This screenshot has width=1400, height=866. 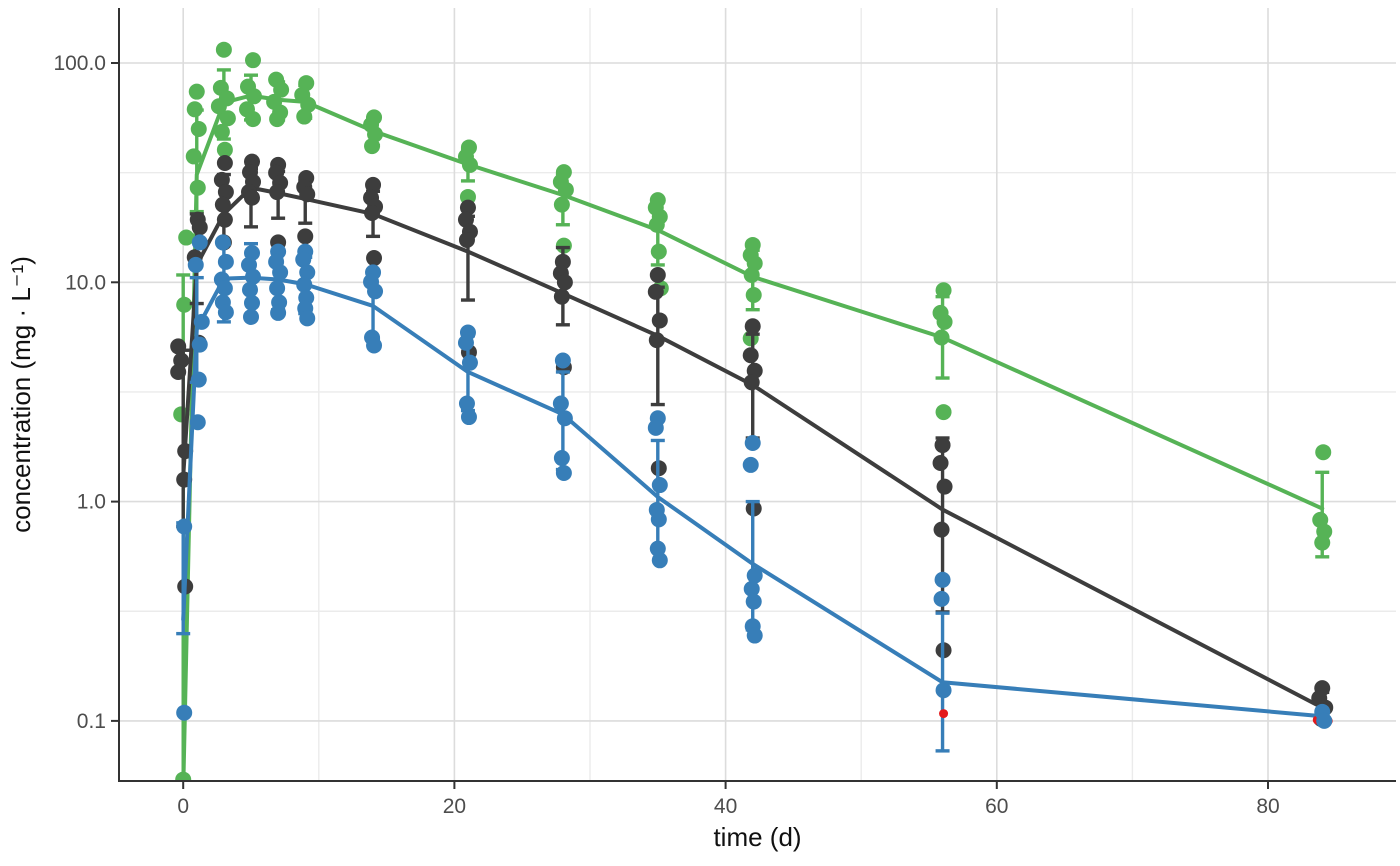 What do you see at coordinates (21, 394) in the screenshot?
I see `y-axis-label: concentration (mg · L⁻¹)` at bounding box center [21, 394].